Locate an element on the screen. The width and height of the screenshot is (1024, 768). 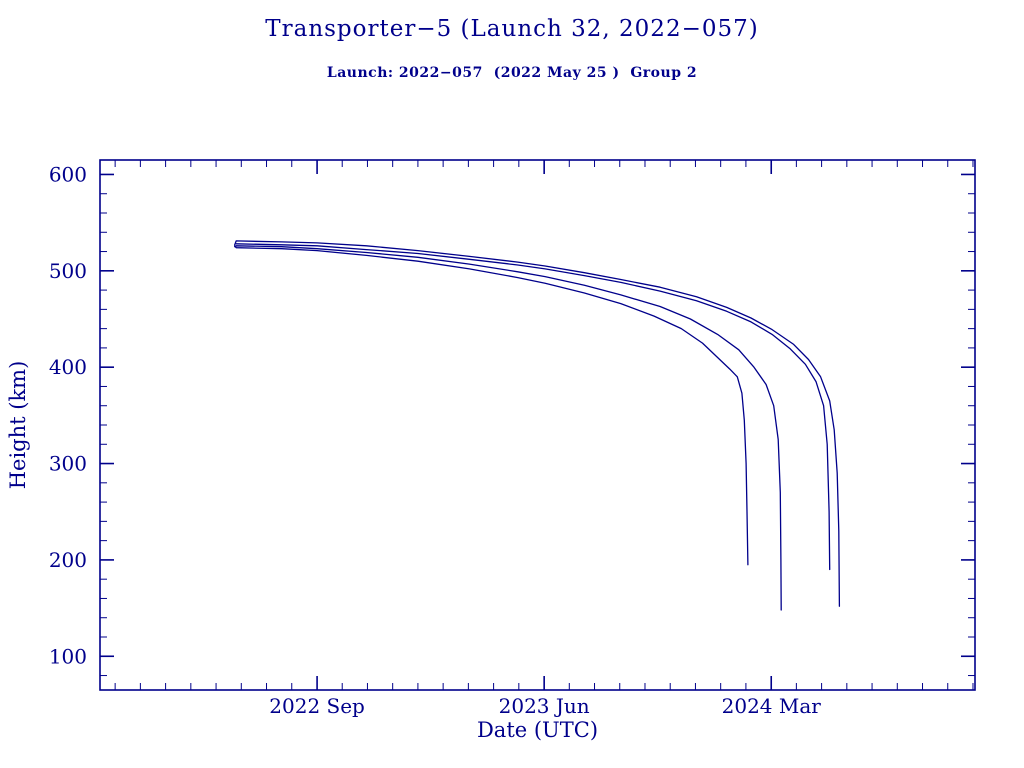
y-tick-label: 400 is located at coordinates (68, 367).